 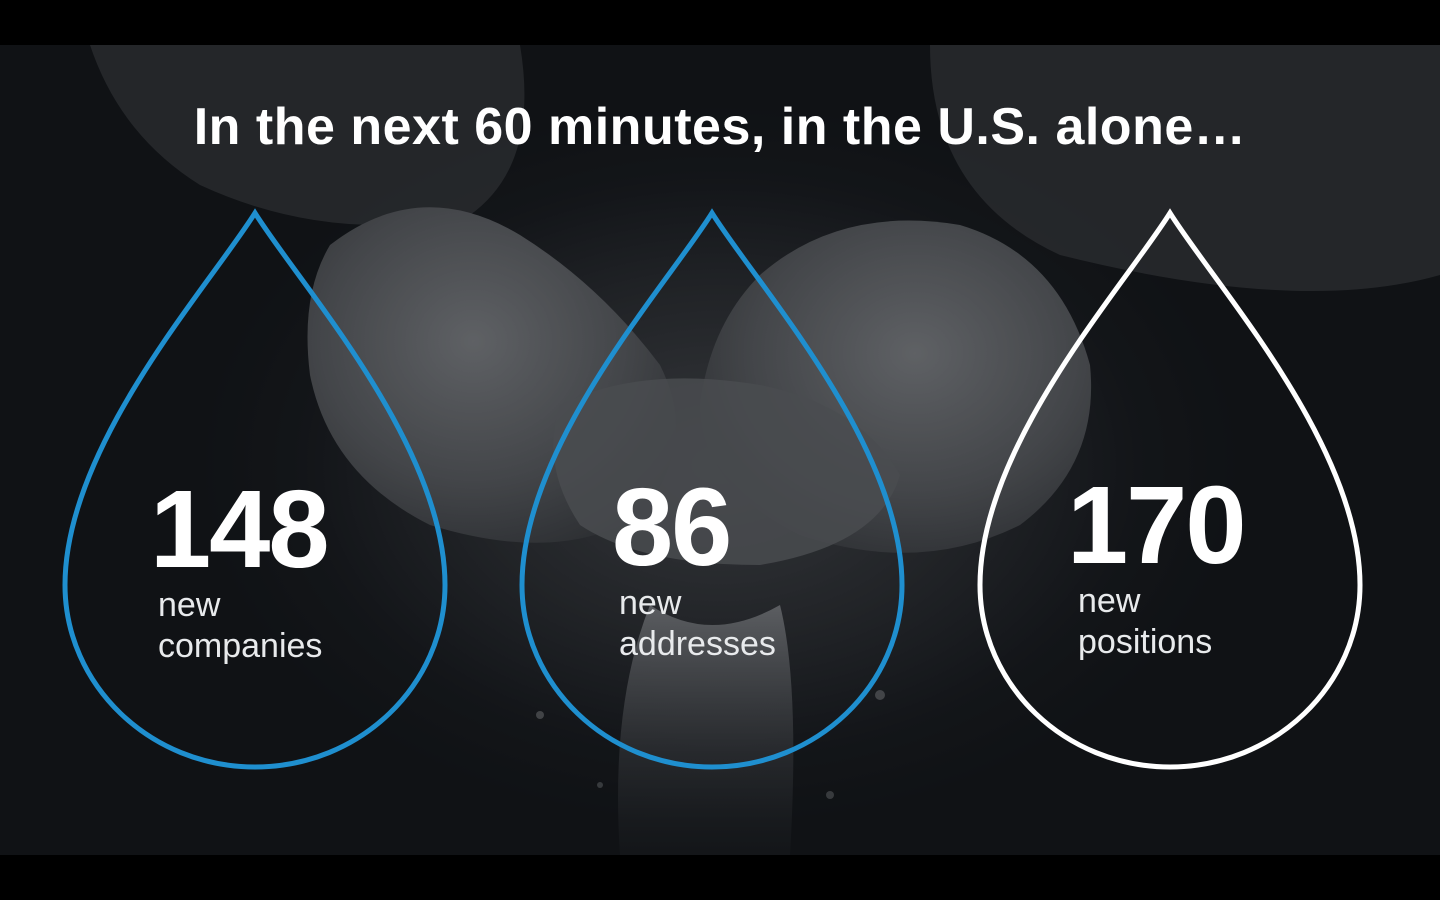 I want to click on stat-label-line2: addresses, so click(x=697, y=644).